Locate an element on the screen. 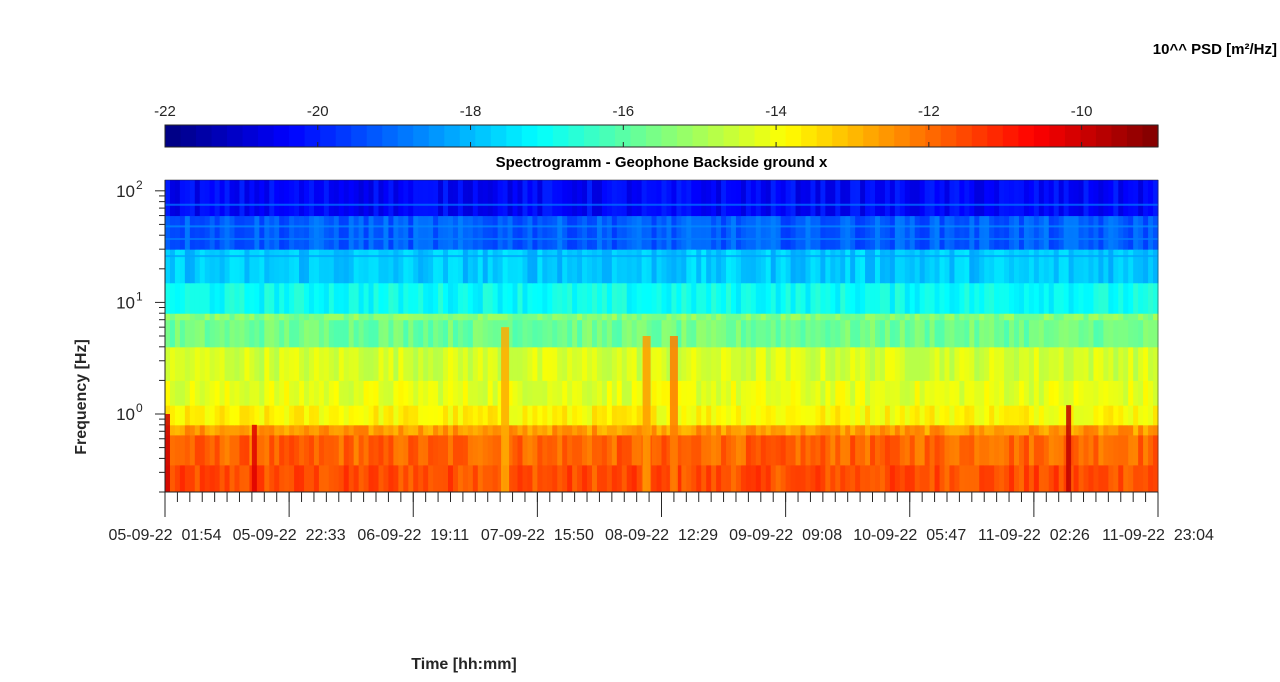 Image resolution: width=1280 pixels, height=682 pixels. spectral-line is located at coordinates (661, 239).